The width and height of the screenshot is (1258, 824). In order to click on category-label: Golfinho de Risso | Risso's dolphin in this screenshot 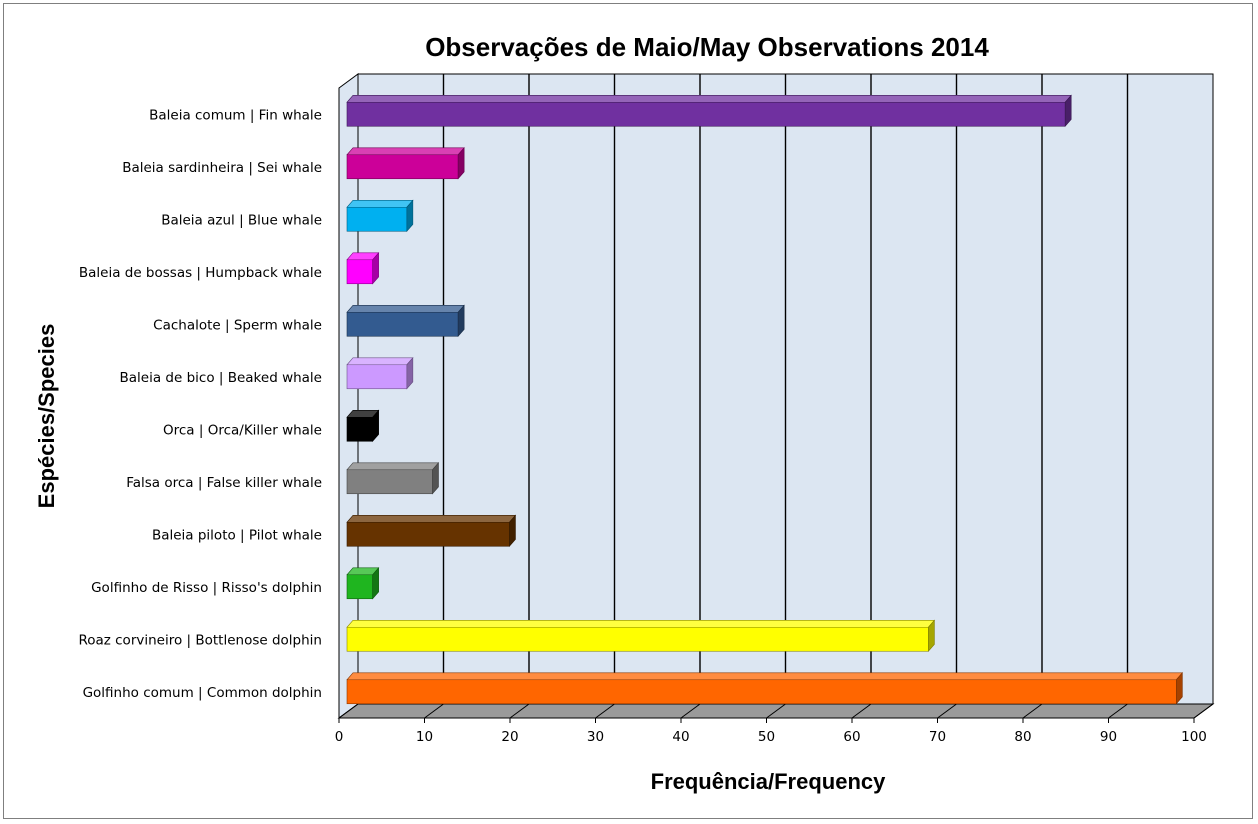, I will do `click(206, 588)`.